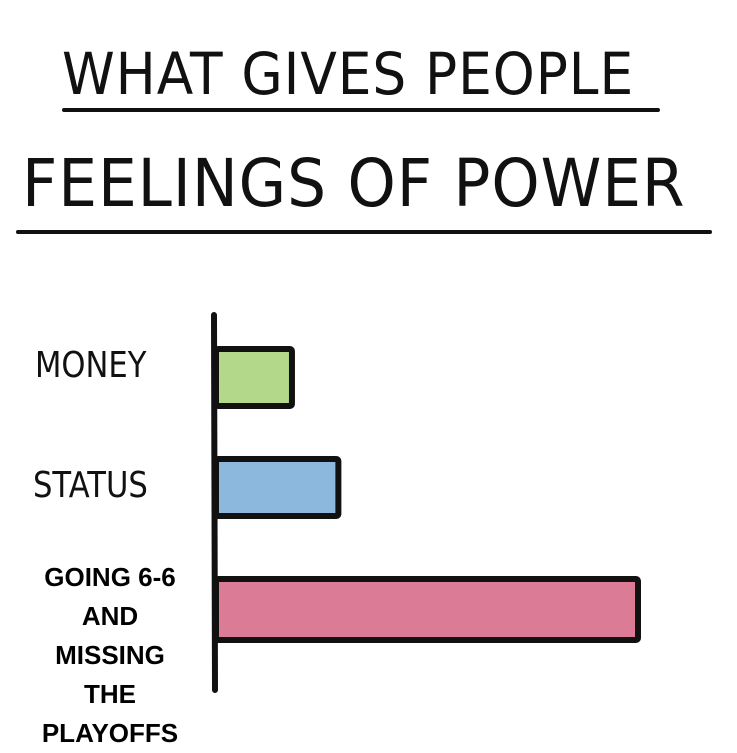 The width and height of the screenshot is (737, 753). I want to click on category-label-line: PLAYOFFS, so click(110, 733).